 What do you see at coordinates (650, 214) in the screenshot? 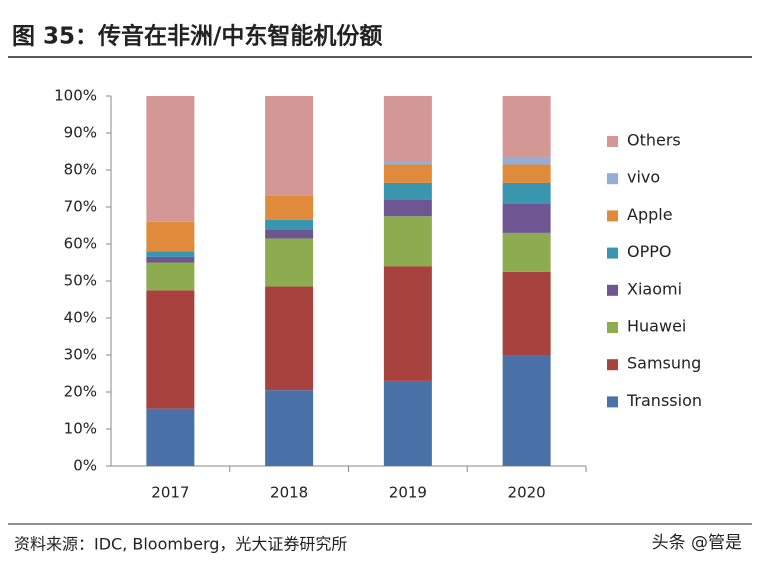
I see `legend-label: Apple` at bounding box center [650, 214].